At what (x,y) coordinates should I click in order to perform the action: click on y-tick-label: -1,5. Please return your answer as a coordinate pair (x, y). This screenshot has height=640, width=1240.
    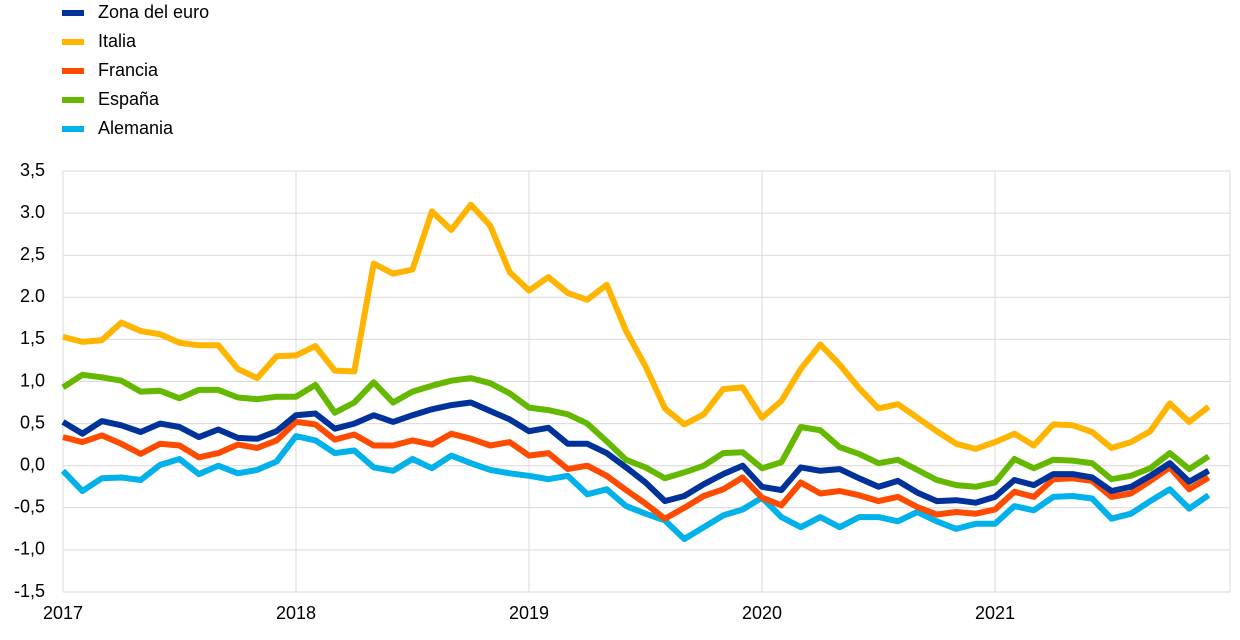
    Looking at the image, I should click on (29, 591).